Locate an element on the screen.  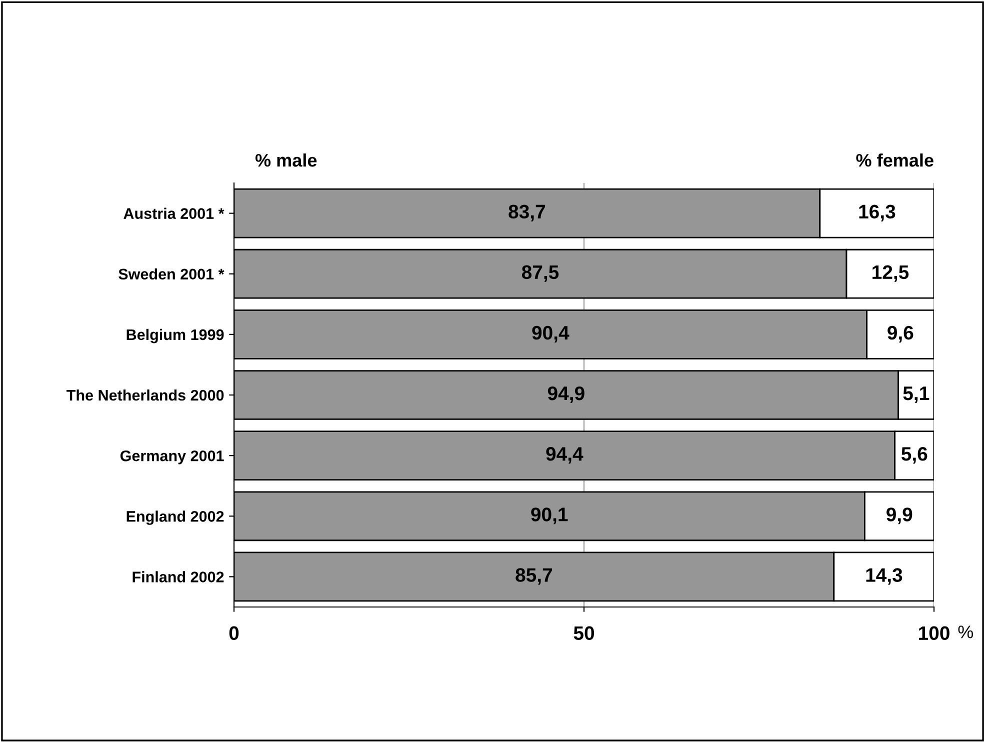
data-label: 94,4 is located at coordinates (565, 455).